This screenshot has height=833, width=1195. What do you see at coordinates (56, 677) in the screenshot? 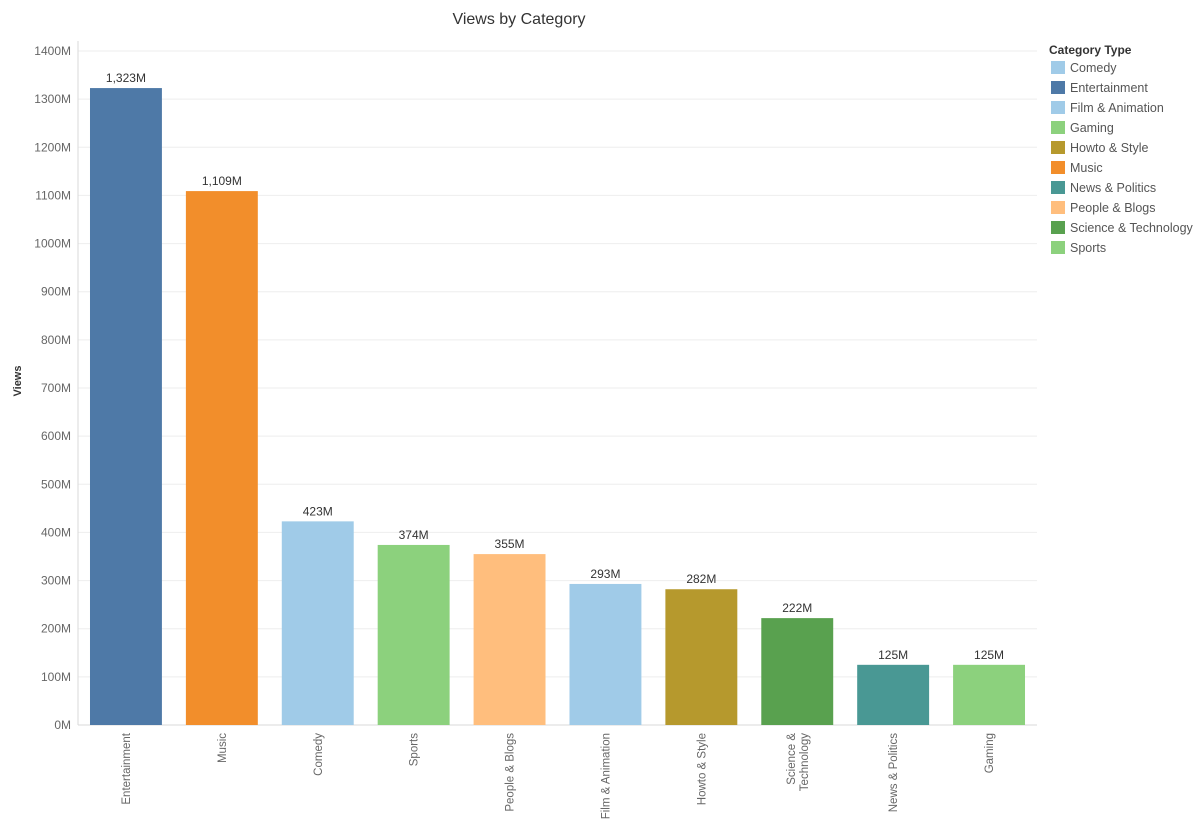
I see `y-tick-label: 100M` at bounding box center [56, 677].